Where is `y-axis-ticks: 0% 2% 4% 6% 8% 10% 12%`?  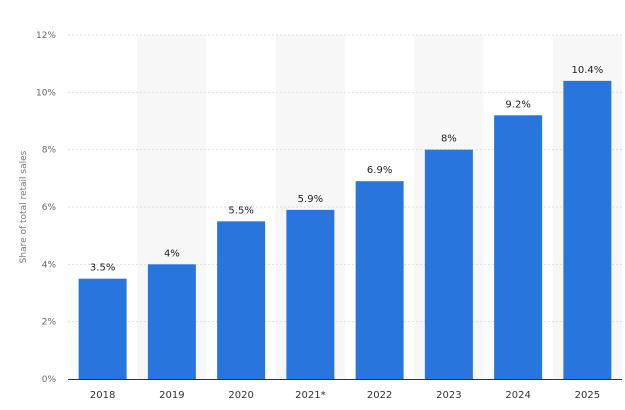 y-axis-ticks: 0% 2% 4% 6% 8% 10% 12% is located at coordinates (46, 208).